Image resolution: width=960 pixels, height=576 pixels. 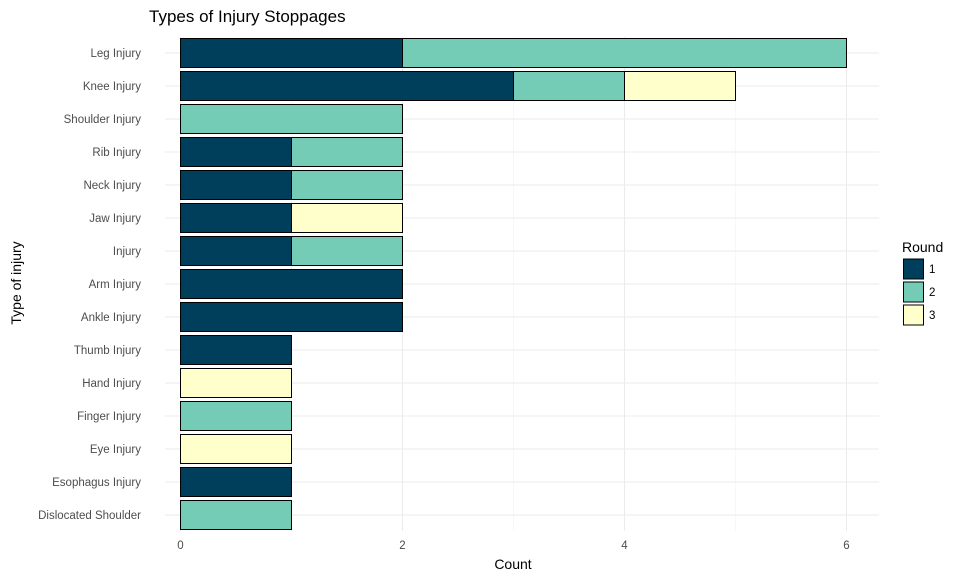 I want to click on legend-items: 1 2 3, so click(x=919, y=292).